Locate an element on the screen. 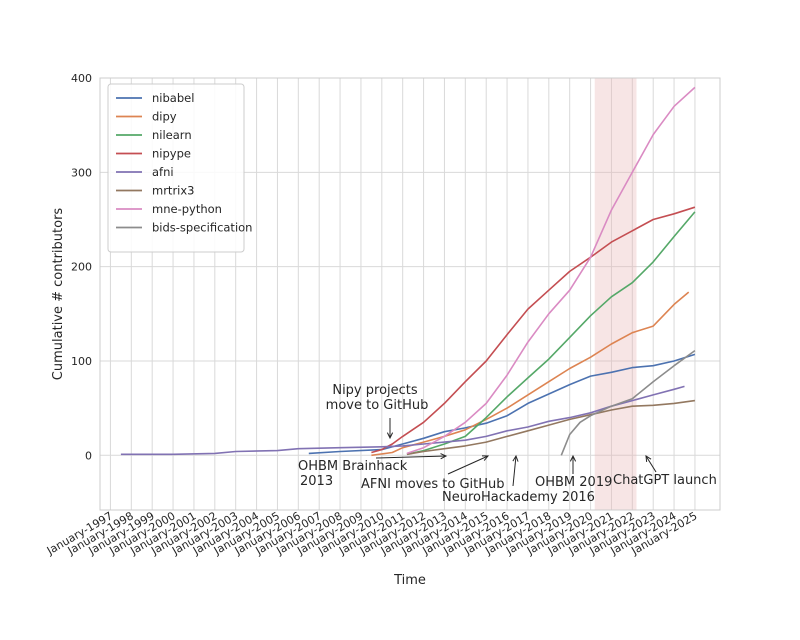  legend-label-afni: afni is located at coordinates (163, 172).